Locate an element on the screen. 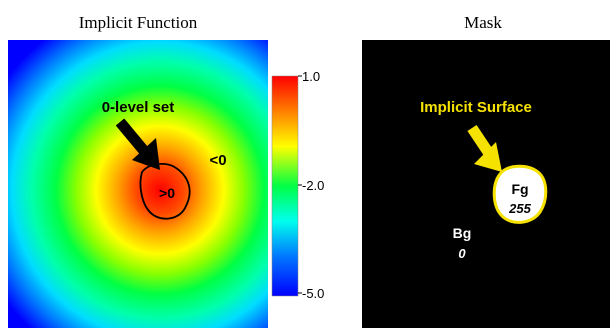 This screenshot has width=611, height=331. bg-label: Bg is located at coordinates (462, 233).